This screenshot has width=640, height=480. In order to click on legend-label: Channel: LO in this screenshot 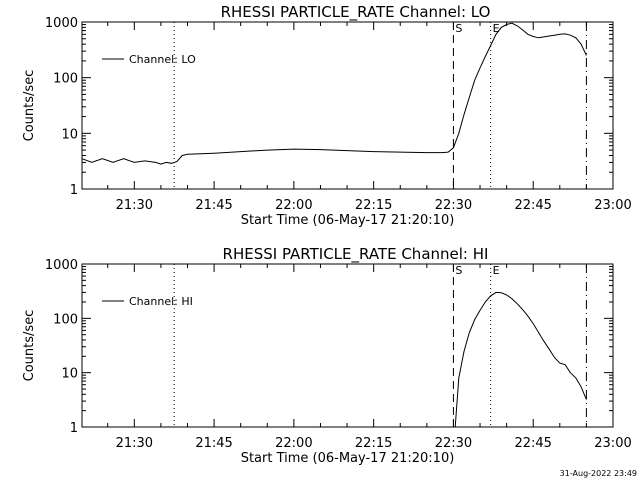, I will do `click(162, 59)`.